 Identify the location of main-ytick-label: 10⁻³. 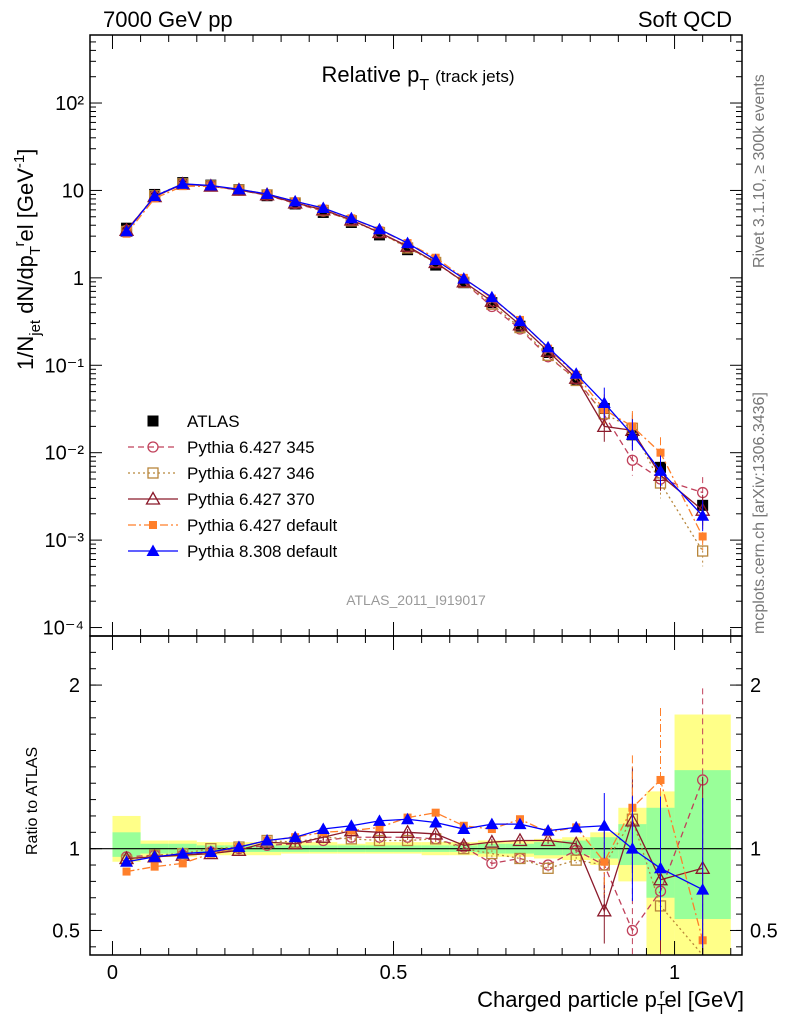
(65, 541).